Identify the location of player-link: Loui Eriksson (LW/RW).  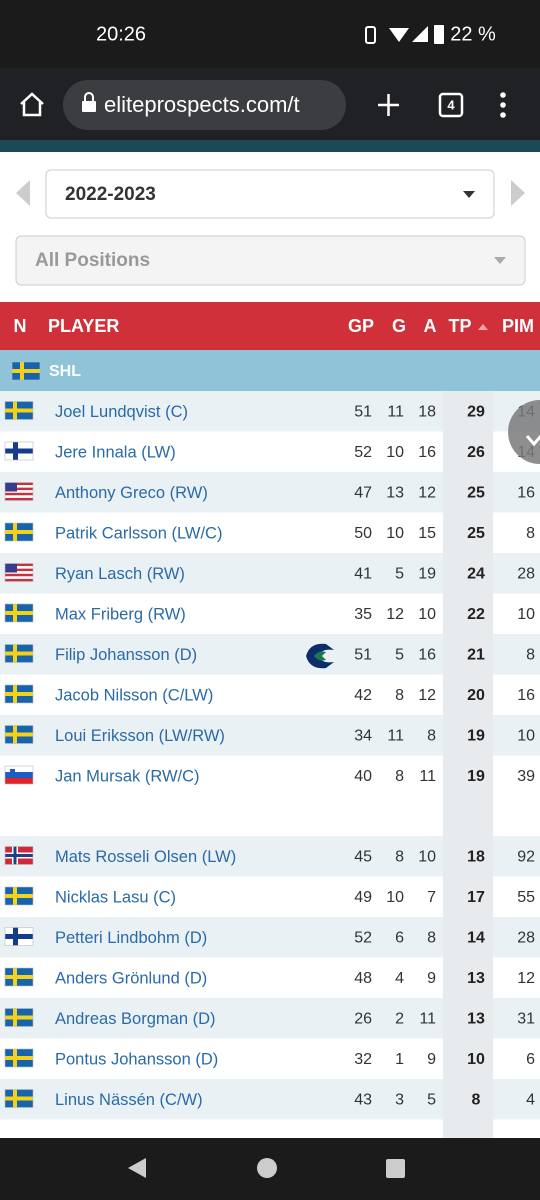
(140, 736).